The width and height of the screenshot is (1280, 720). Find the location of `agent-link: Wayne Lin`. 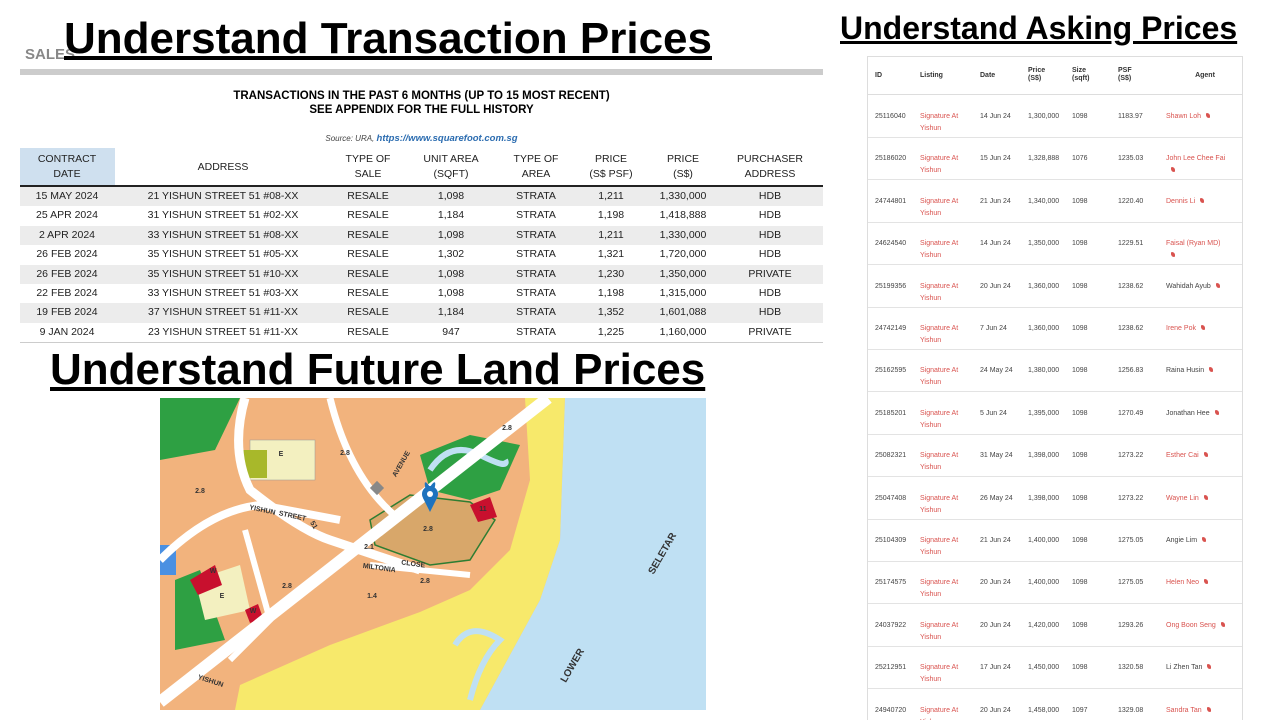

agent-link: Wayne Lin is located at coordinates (1187, 498).